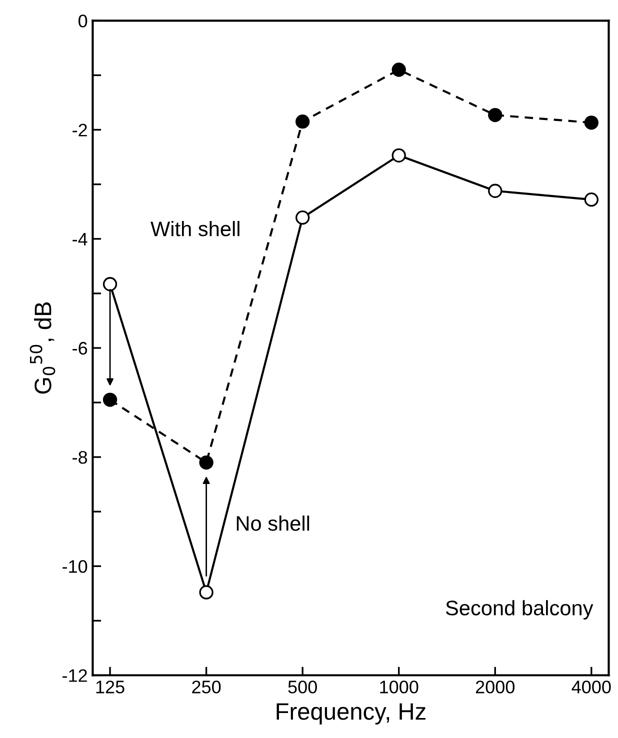 The width and height of the screenshot is (618, 738). Describe the element at coordinates (83, 21) in the screenshot. I see `y-tick-label: 0` at that location.